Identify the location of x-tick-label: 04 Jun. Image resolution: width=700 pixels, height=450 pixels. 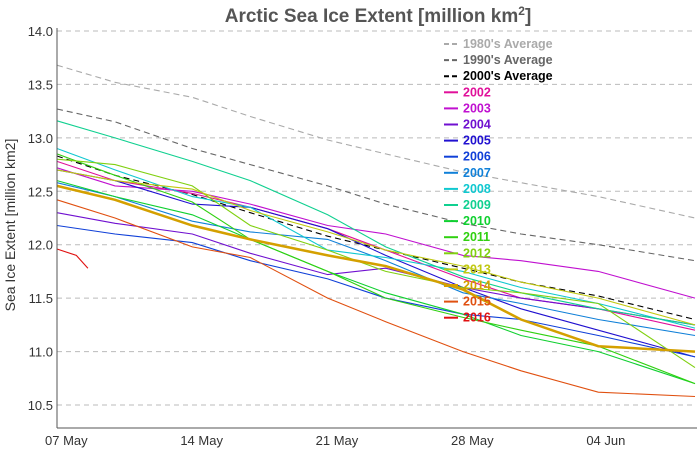
(605, 440).